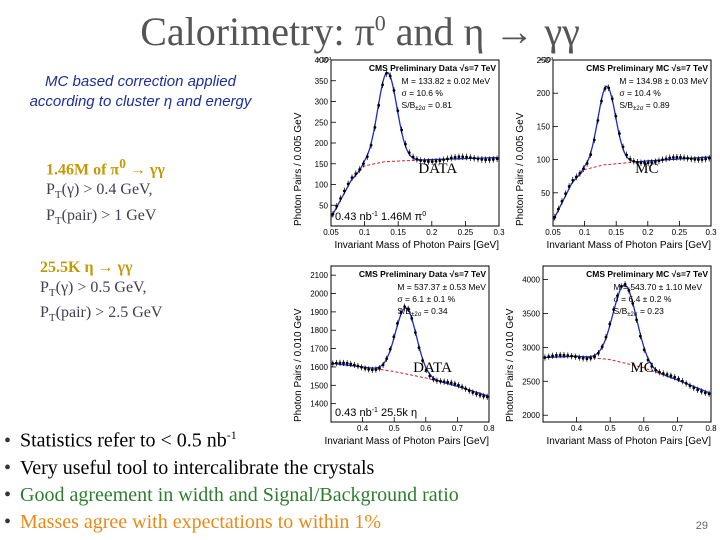  Describe the element at coordinates (319, 349) in the screenshot. I see `y-tick-label: 1700` at that location.